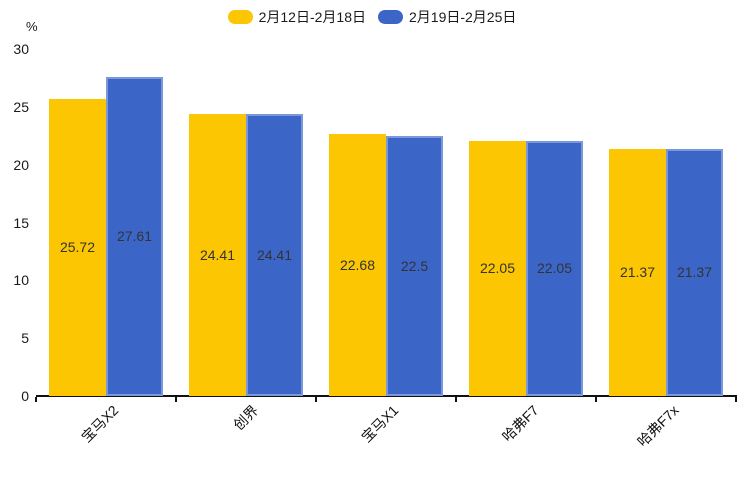  I want to click on x-category-label: 创界, so click(246, 418).